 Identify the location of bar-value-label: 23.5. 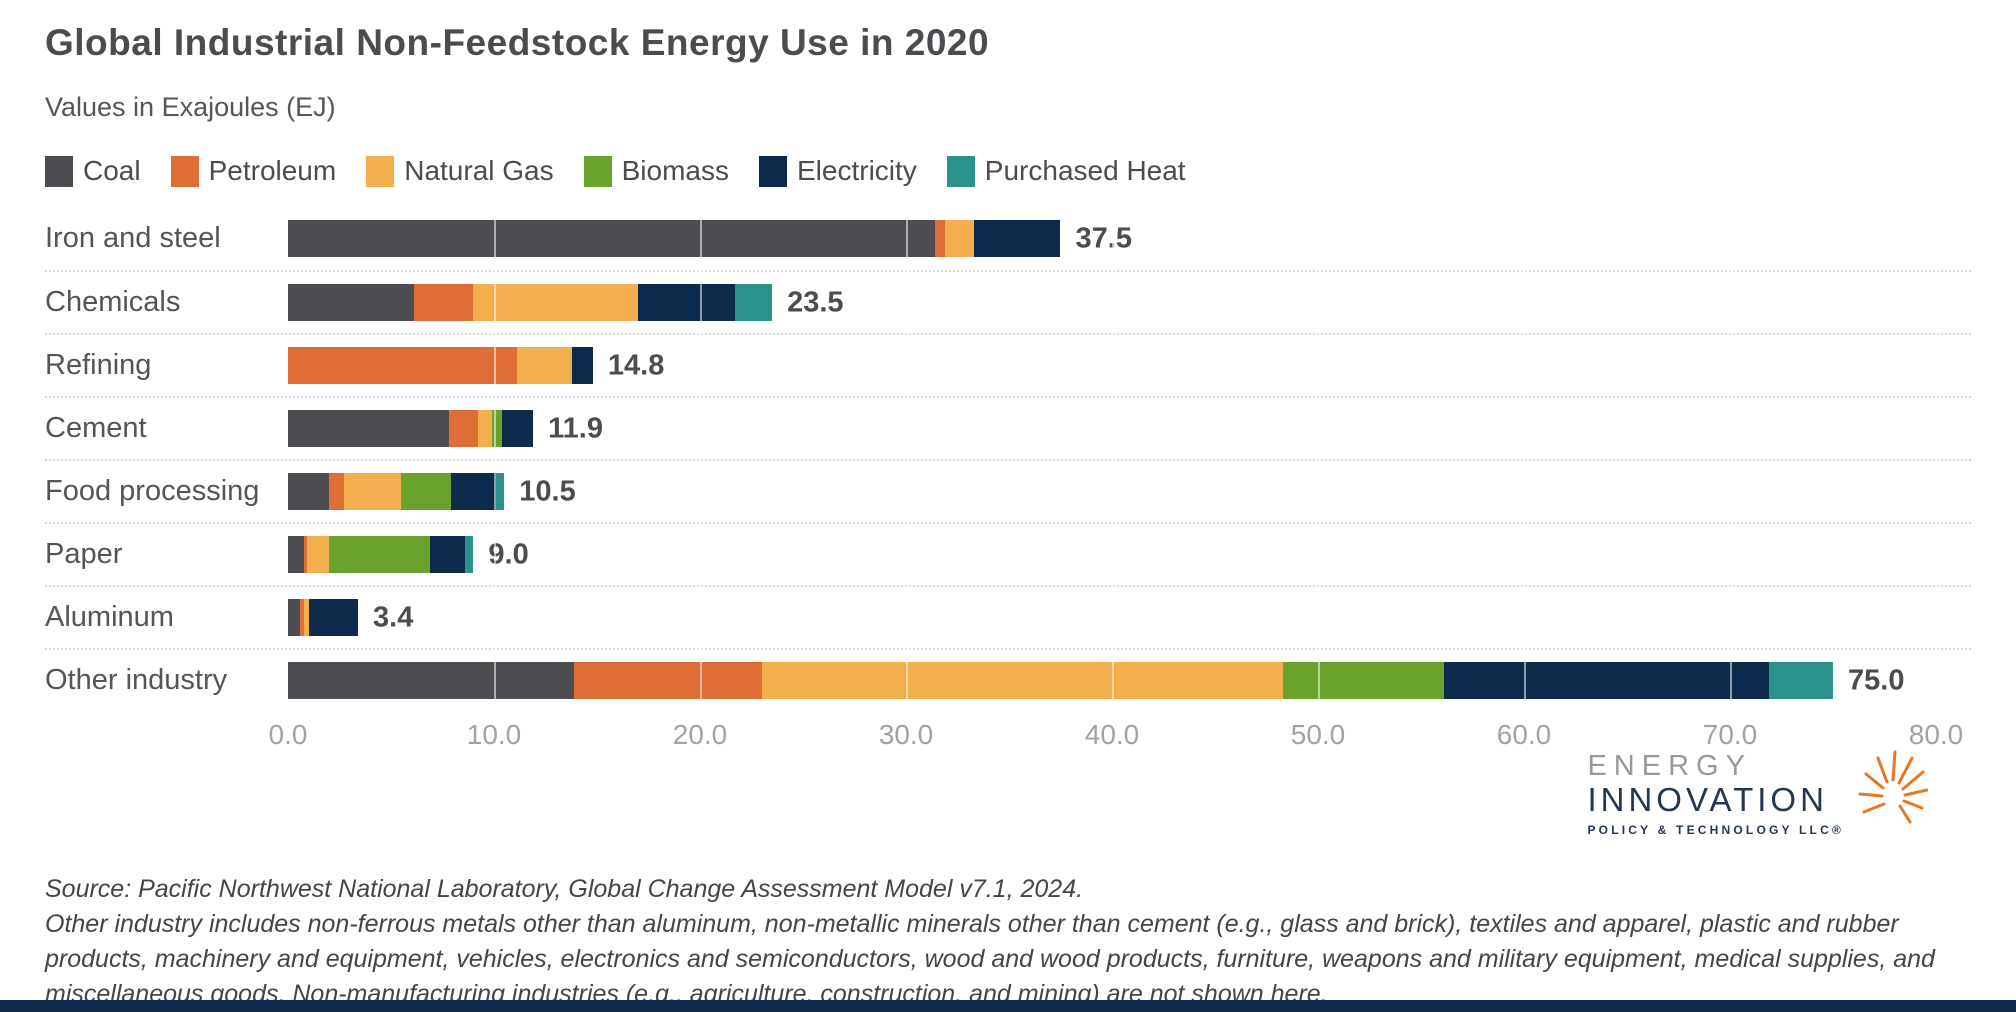
(815, 302).